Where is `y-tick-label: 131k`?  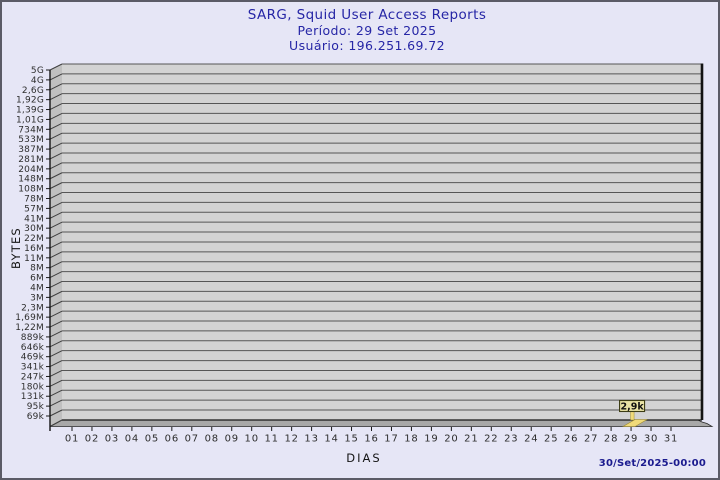 y-tick-label: 131k is located at coordinates (33, 397).